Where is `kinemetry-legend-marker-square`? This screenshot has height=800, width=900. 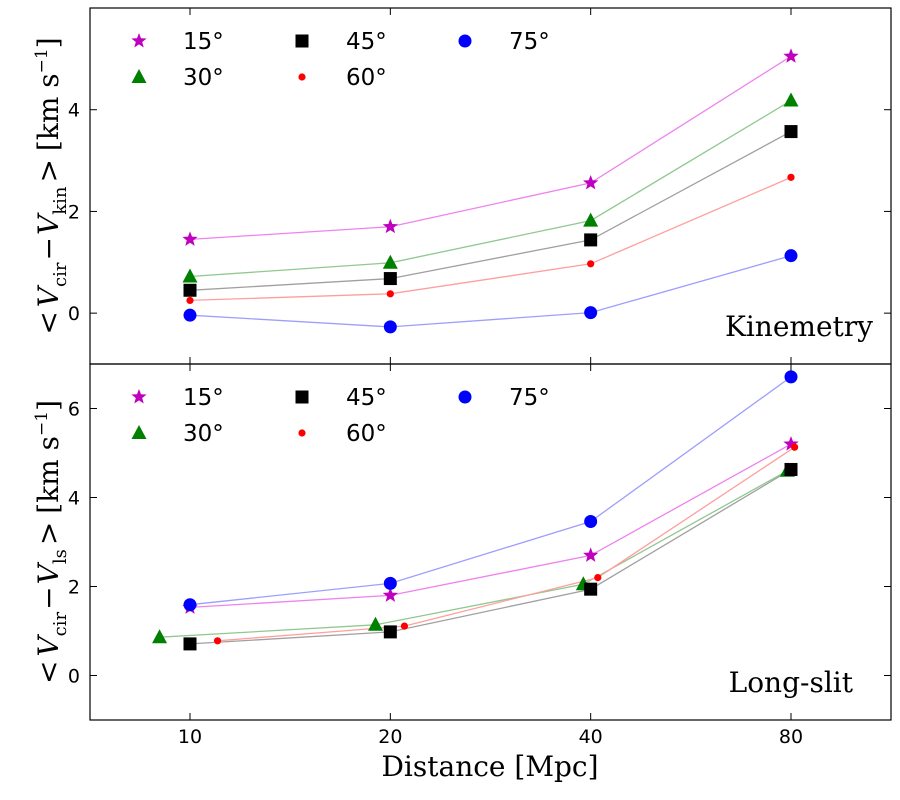 kinemetry-legend-marker-square is located at coordinates (302, 41).